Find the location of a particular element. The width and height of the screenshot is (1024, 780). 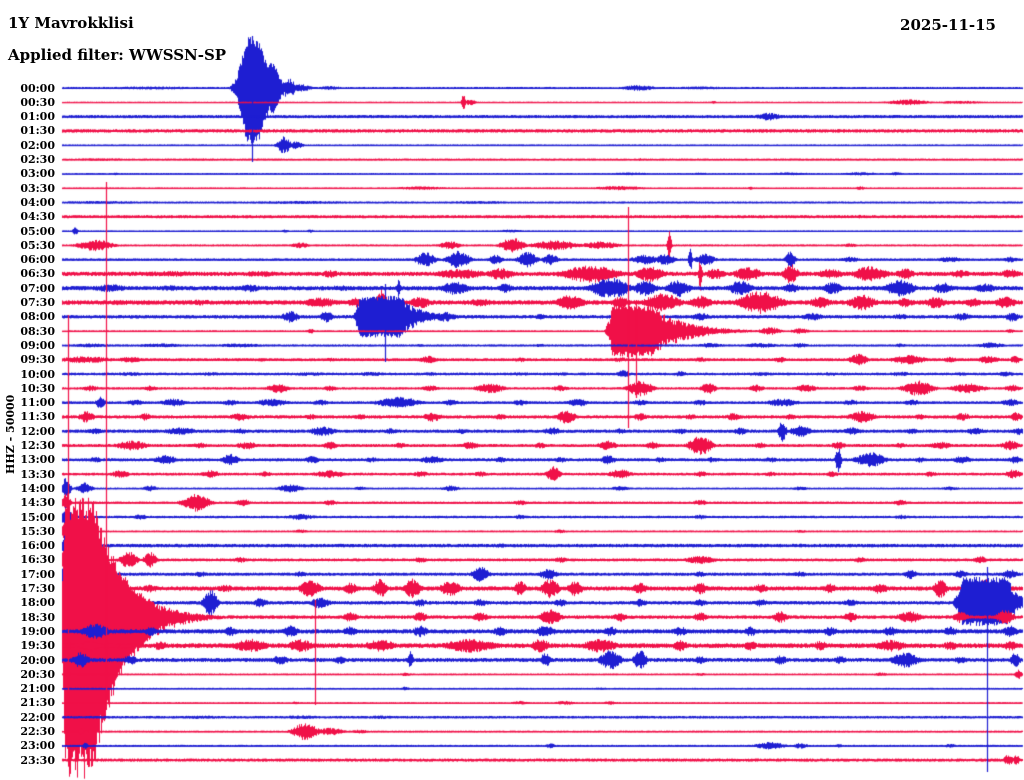

row-time-label: 09:00 is located at coordinates (37, 345).